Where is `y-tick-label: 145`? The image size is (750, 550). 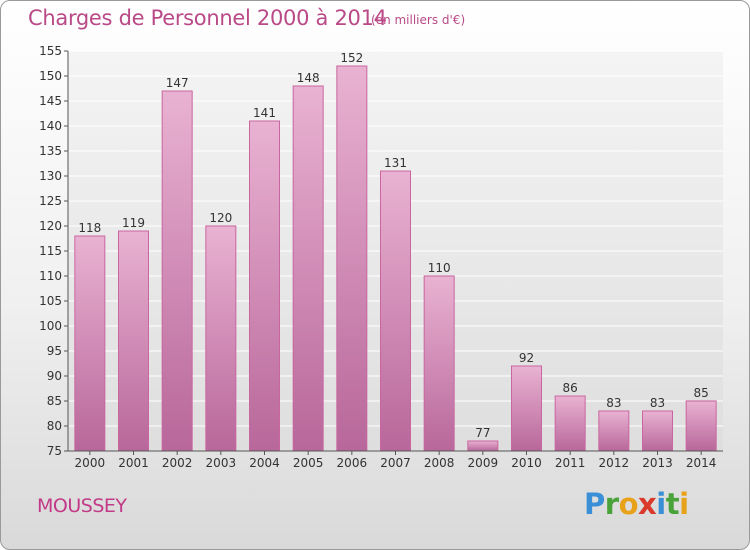 y-tick-label: 145 is located at coordinates (50, 101).